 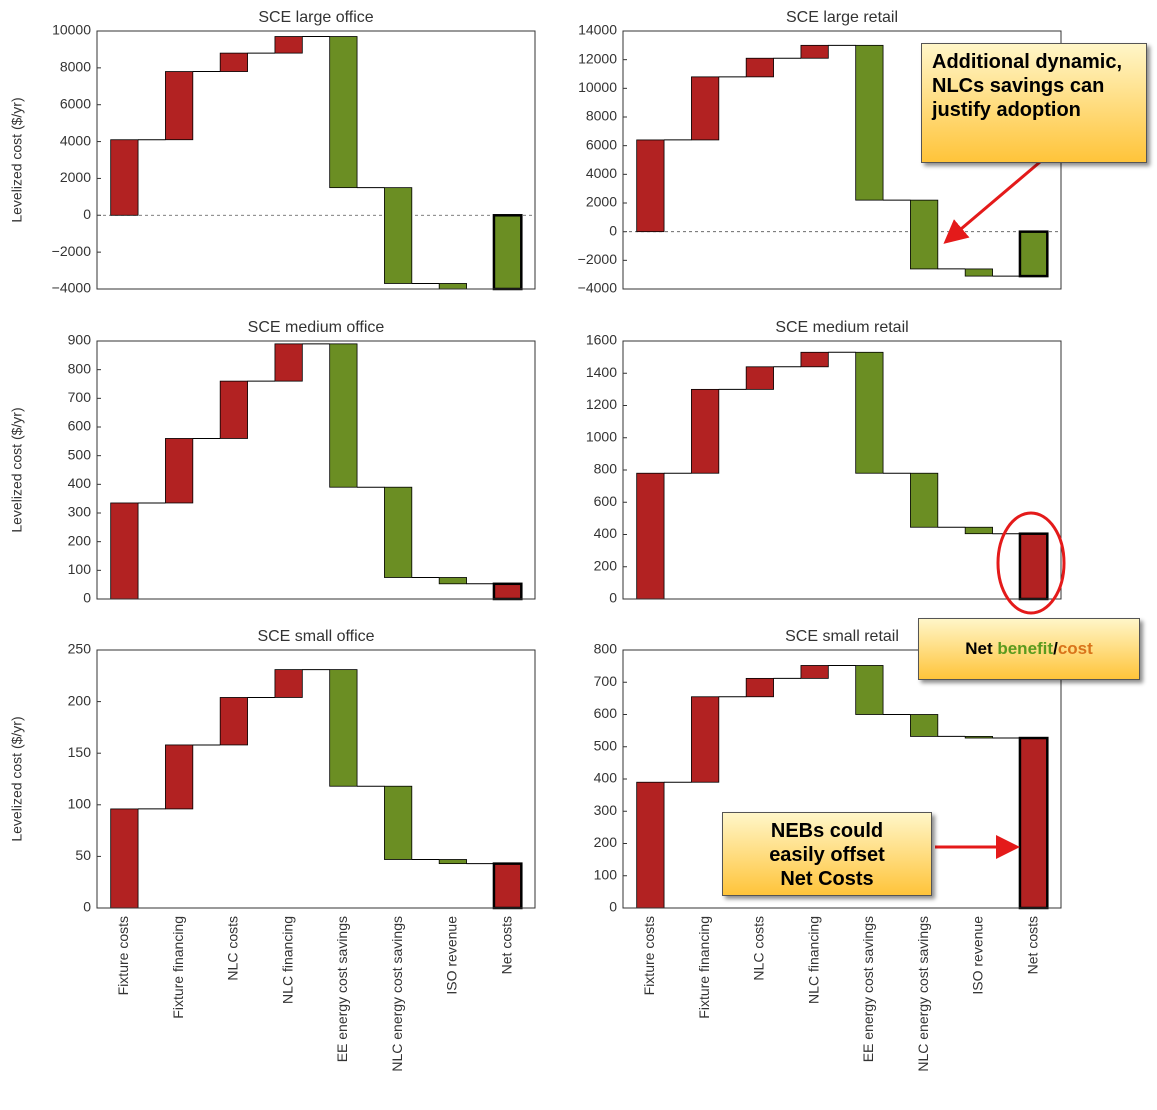 I want to click on y-tick-label: 900, so click(x=80, y=340).